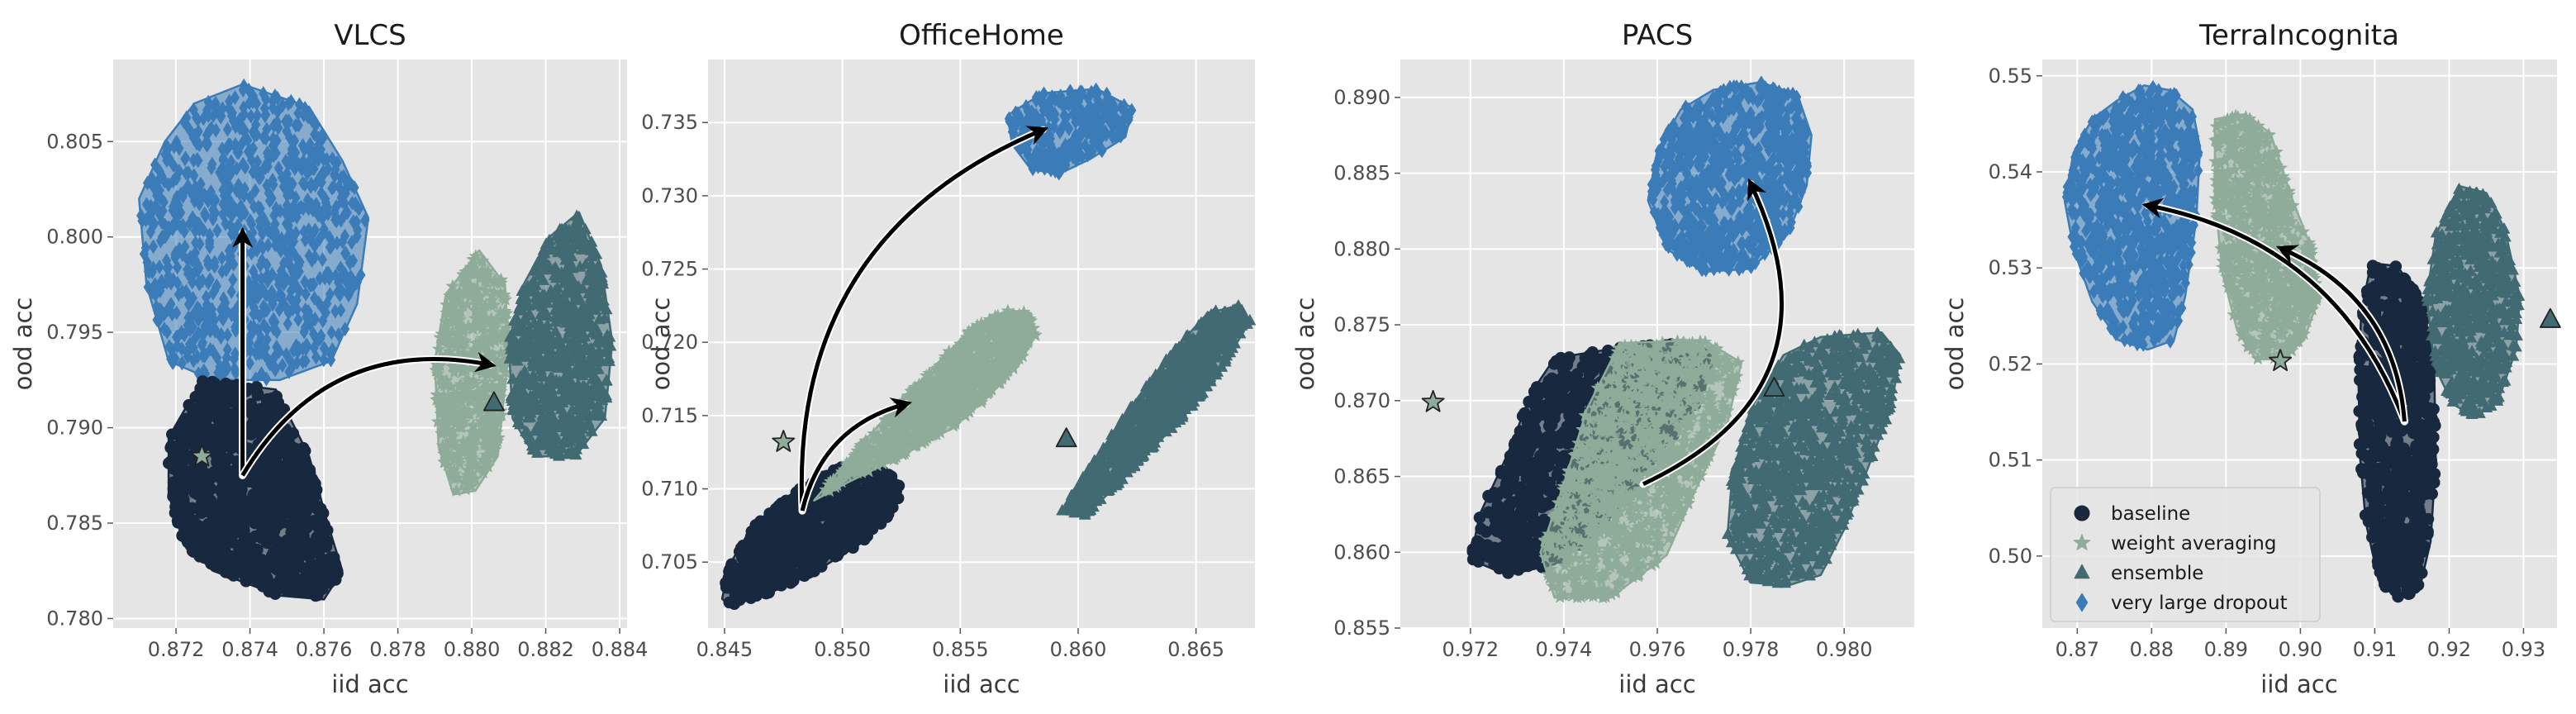 This screenshot has height=714, width=2576. Describe the element at coordinates (74, 237) in the screenshot. I see `y-tick-label: 0.800` at that location.